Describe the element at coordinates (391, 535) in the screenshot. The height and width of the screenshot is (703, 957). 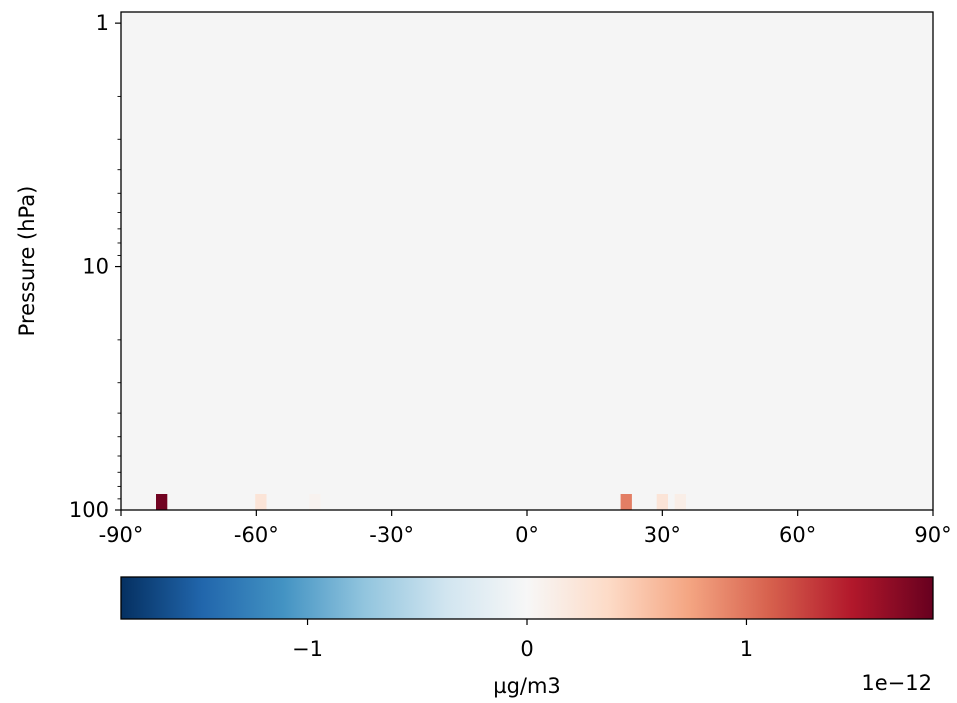
I see `x-tick-label: -30°` at that location.